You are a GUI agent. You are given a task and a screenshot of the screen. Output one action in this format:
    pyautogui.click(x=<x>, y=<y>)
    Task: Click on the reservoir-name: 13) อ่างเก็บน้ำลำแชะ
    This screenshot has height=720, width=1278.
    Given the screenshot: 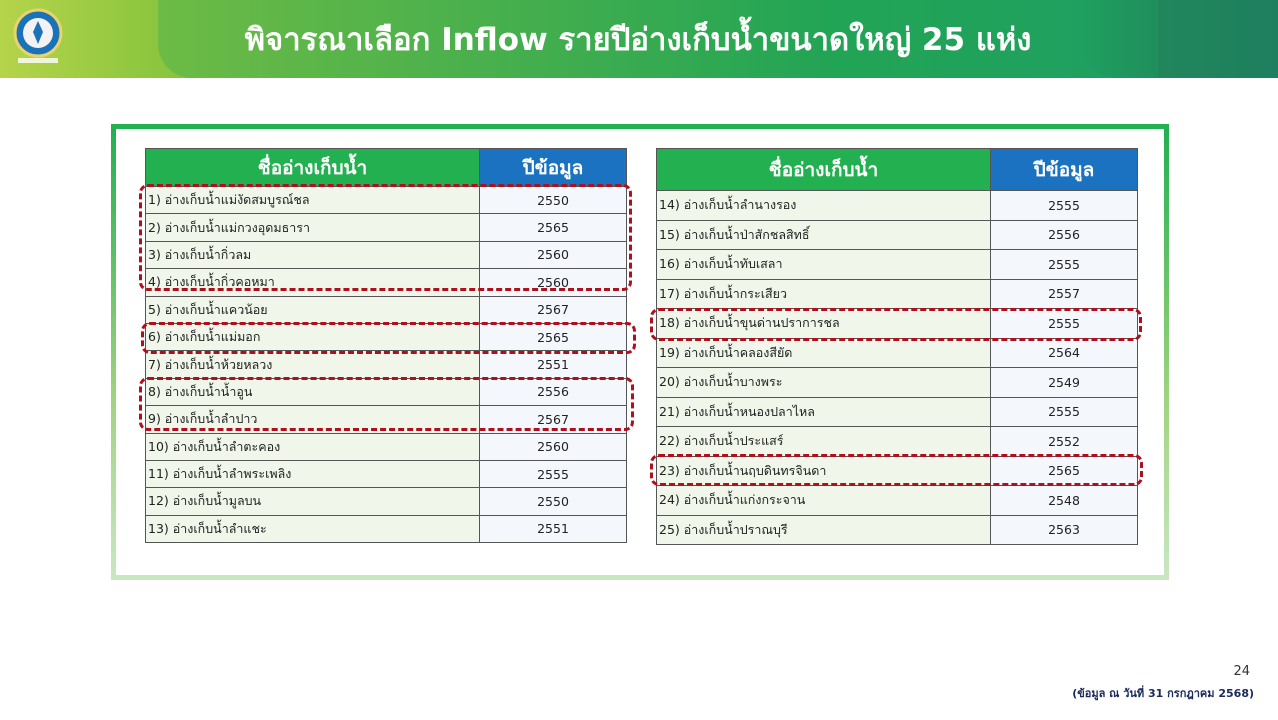 What is the action you would take?
    pyautogui.click(x=312, y=529)
    